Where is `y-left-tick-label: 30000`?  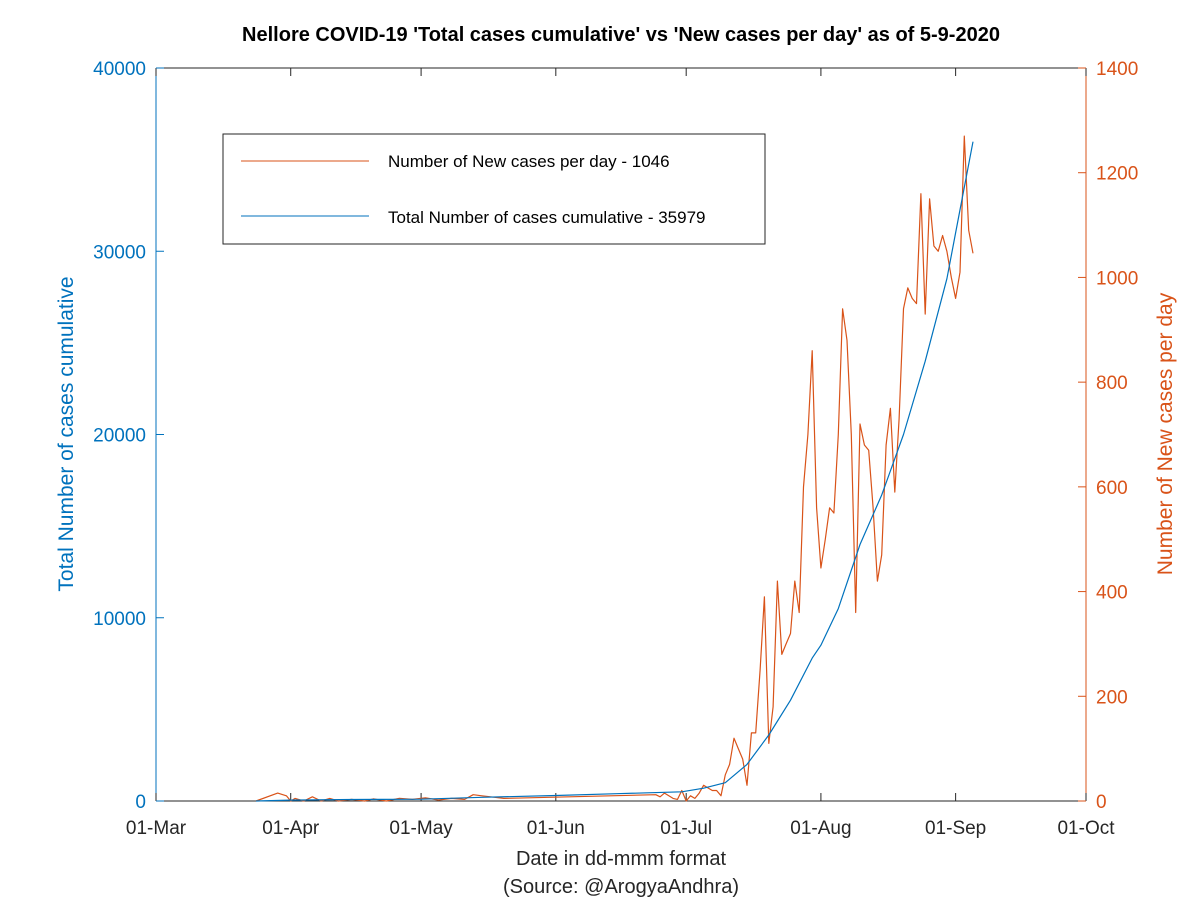 y-left-tick-label: 30000 is located at coordinates (119, 252).